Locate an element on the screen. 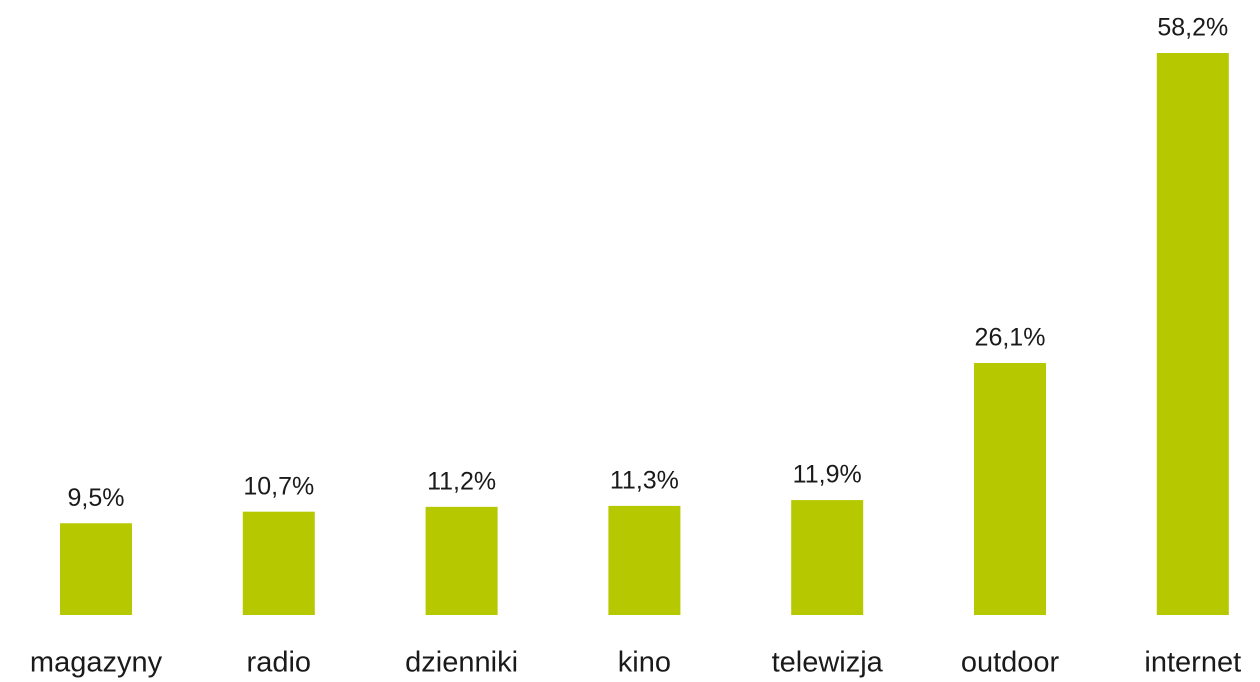 Image resolution: width=1260 pixels, height=682 pixels. x-tick-label: internet is located at coordinates (1192, 663).